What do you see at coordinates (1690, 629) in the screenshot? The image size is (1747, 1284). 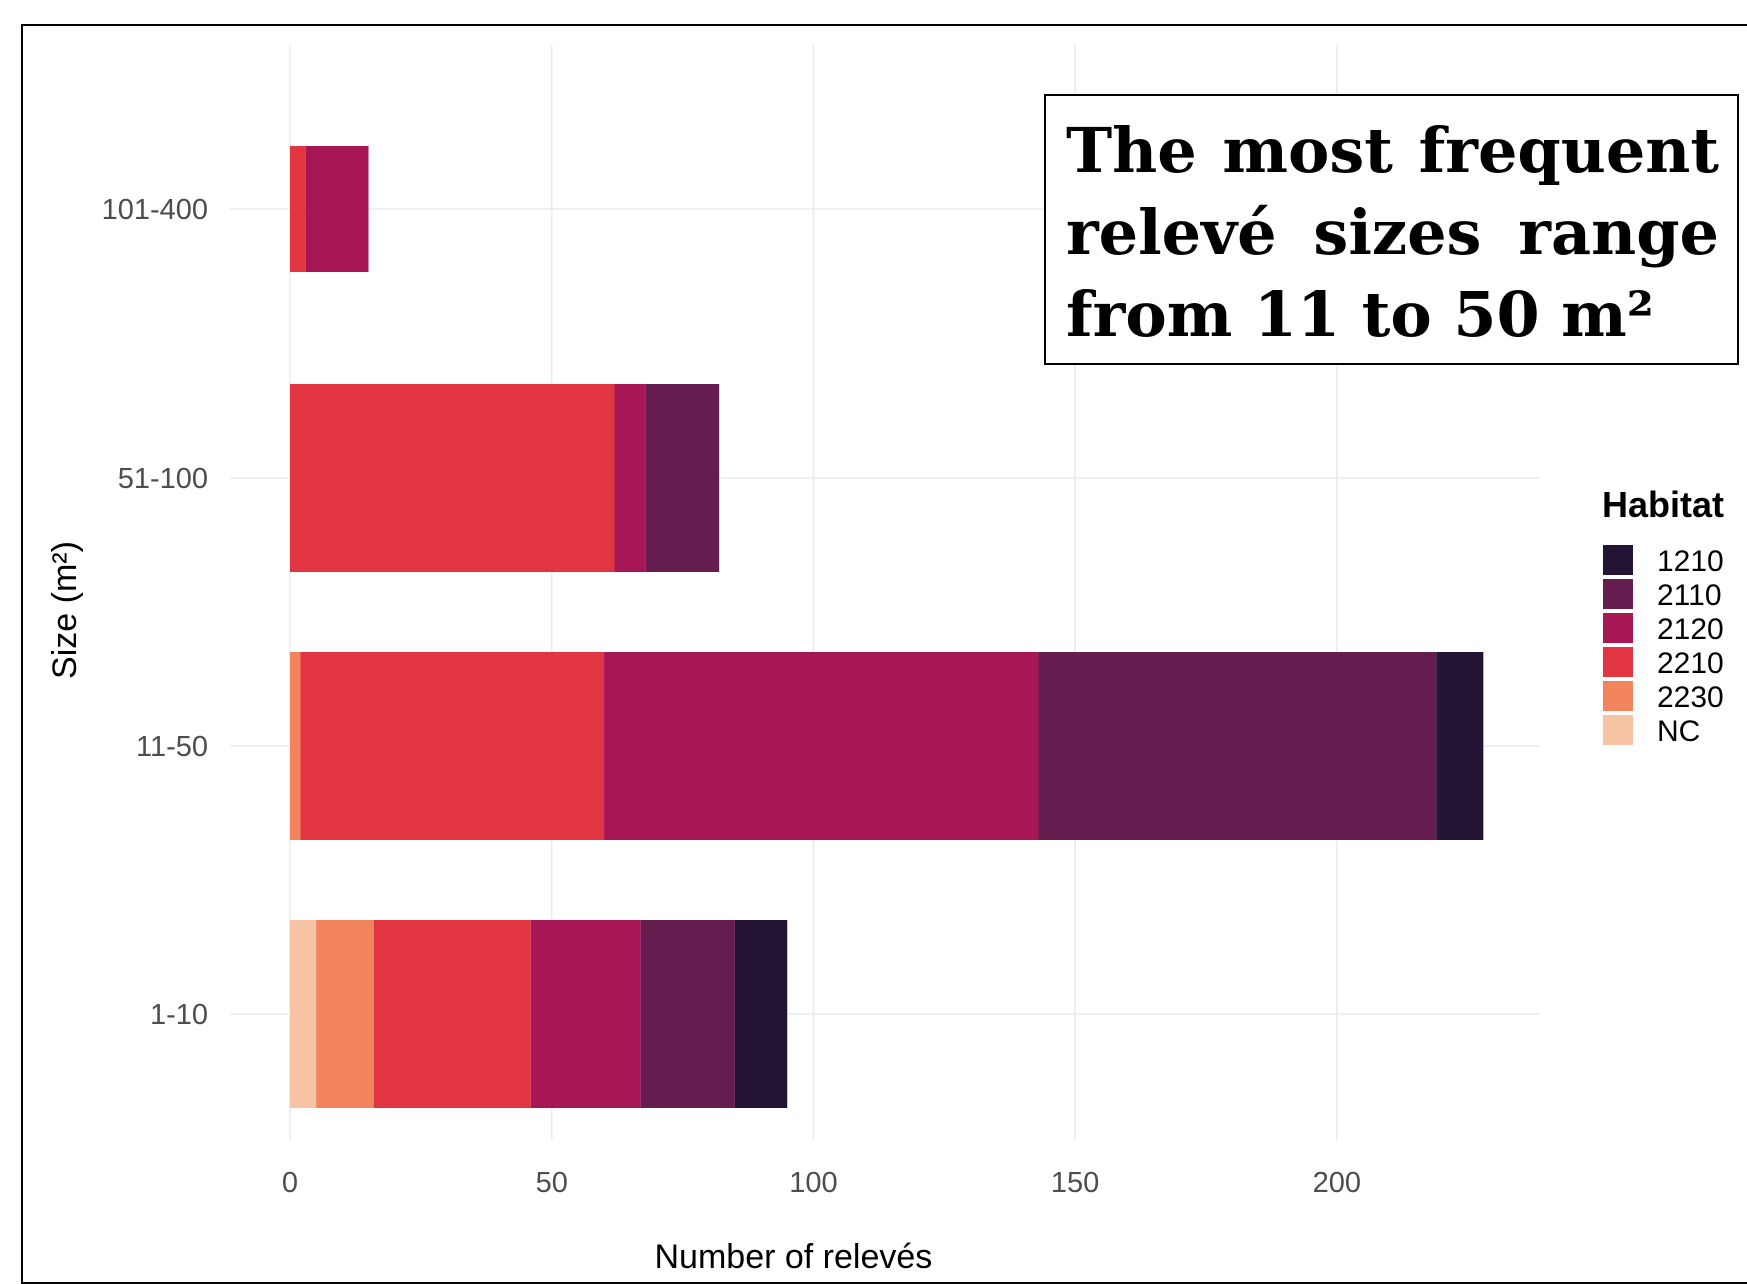 I see `legend-label-2120: 2120` at bounding box center [1690, 629].